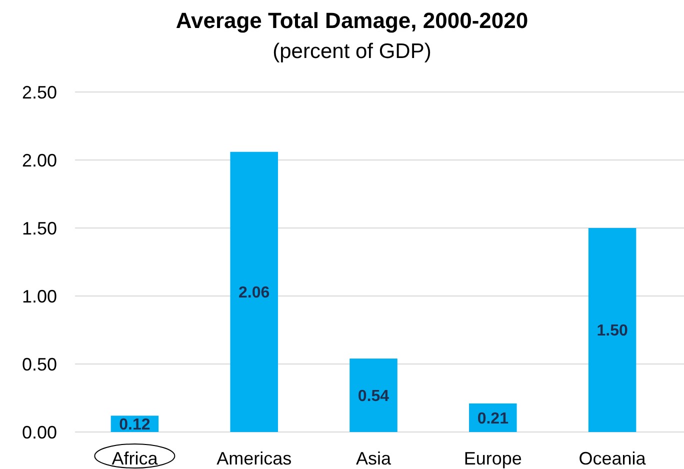 This screenshot has width=684, height=469. Describe the element at coordinates (612, 458) in the screenshot. I see `x-tick-label: Oceania` at that location.